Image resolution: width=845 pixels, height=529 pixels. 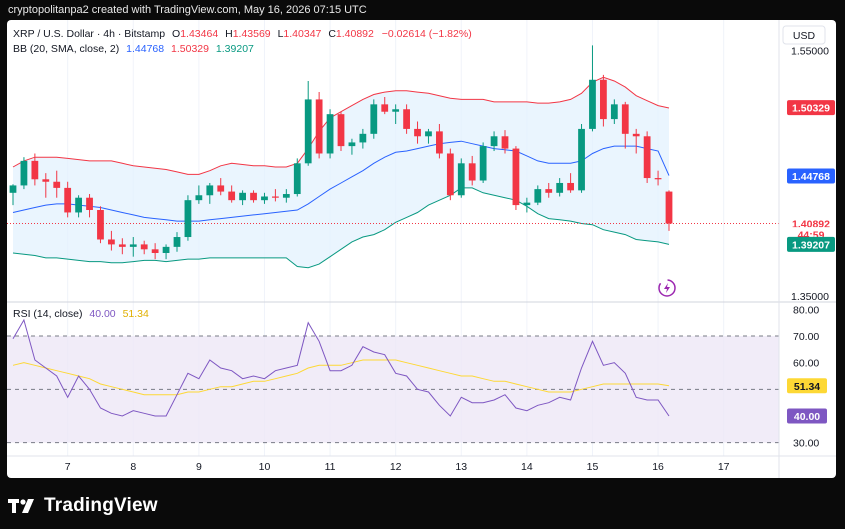 I want to click on time-axis-label: 12, so click(x=396, y=467).